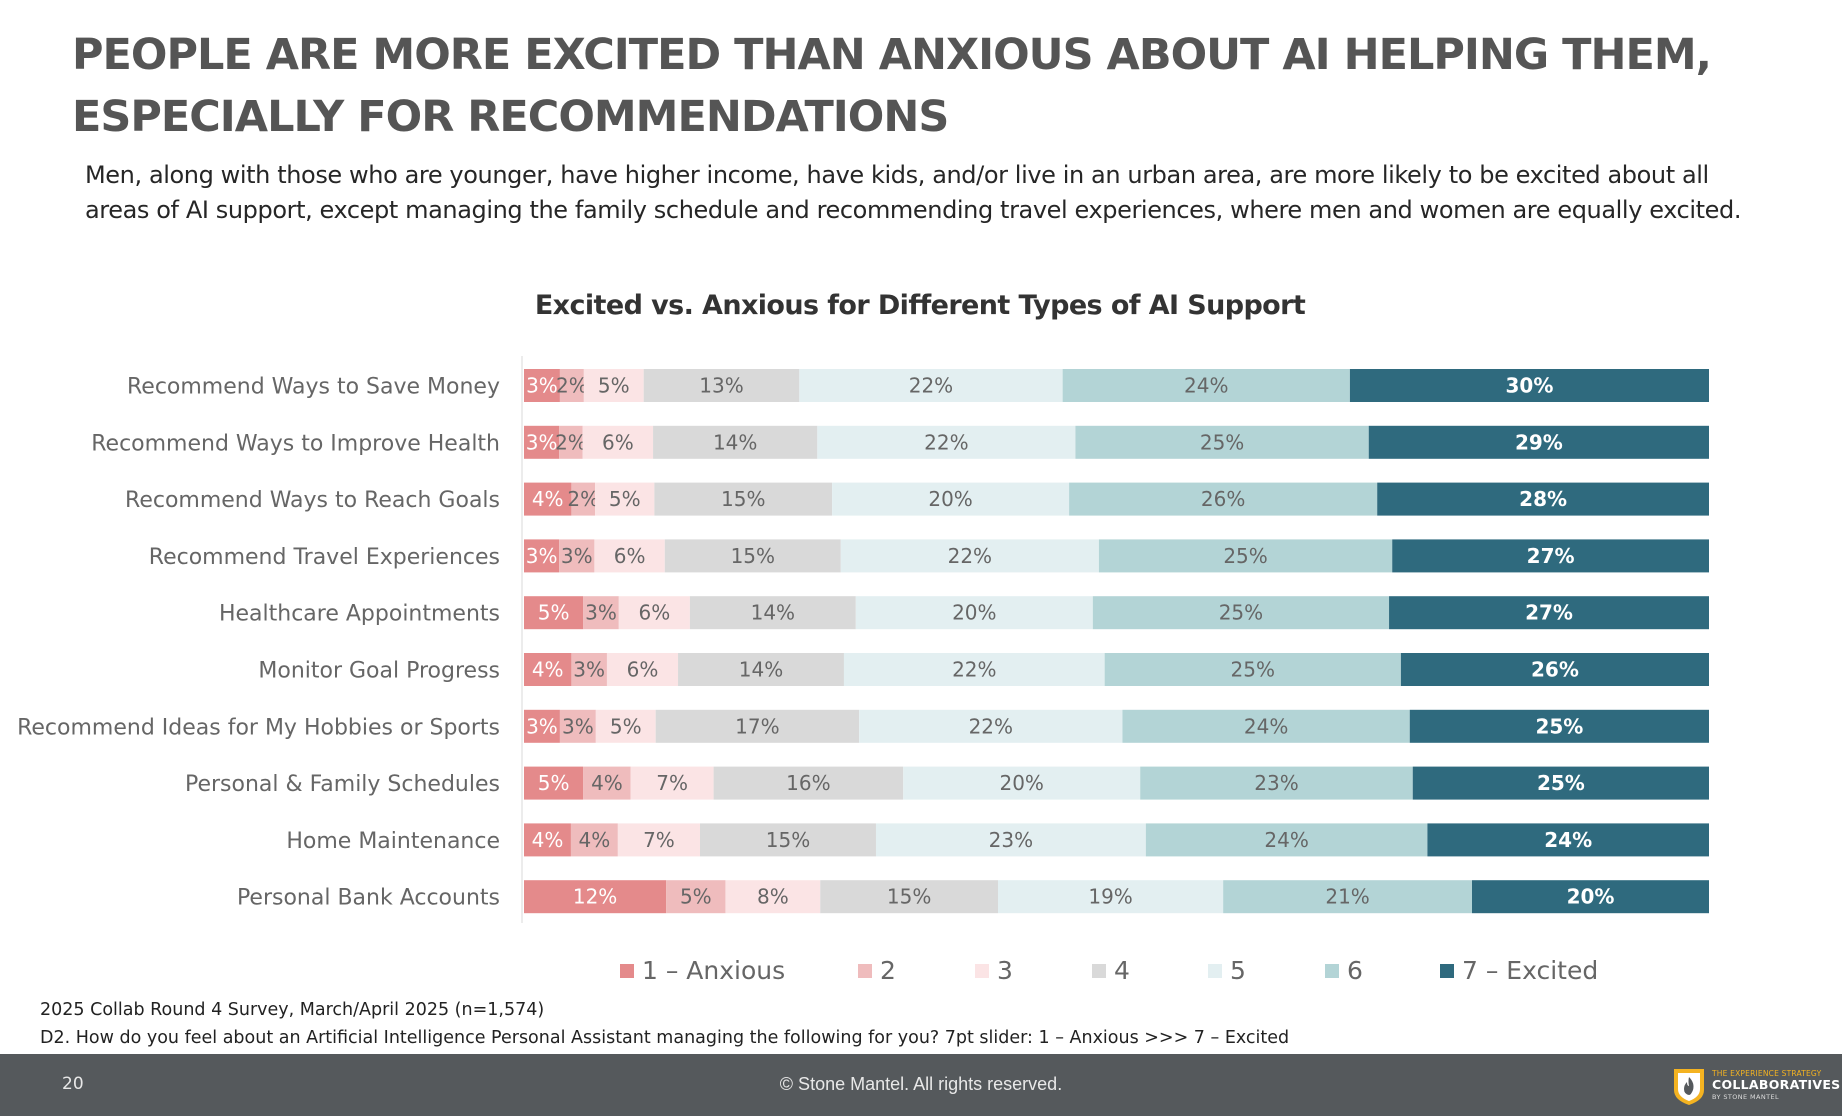 This screenshot has height=1116, width=1842. What do you see at coordinates (1266, 726) in the screenshot?
I see `data-label: 24%` at bounding box center [1266, 726].